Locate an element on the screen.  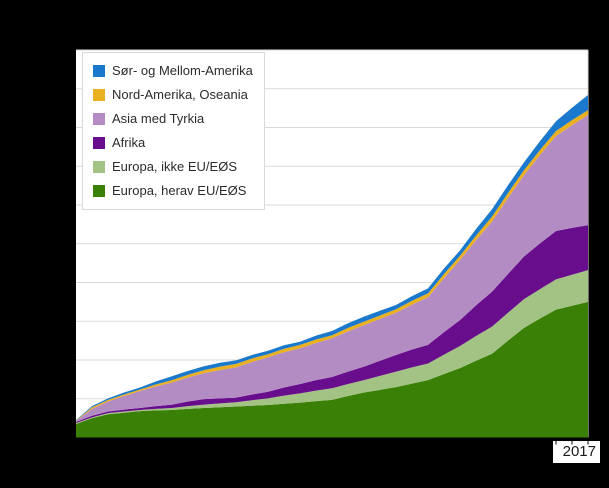
x-axis-label-box is located at coordinates (576, 452).